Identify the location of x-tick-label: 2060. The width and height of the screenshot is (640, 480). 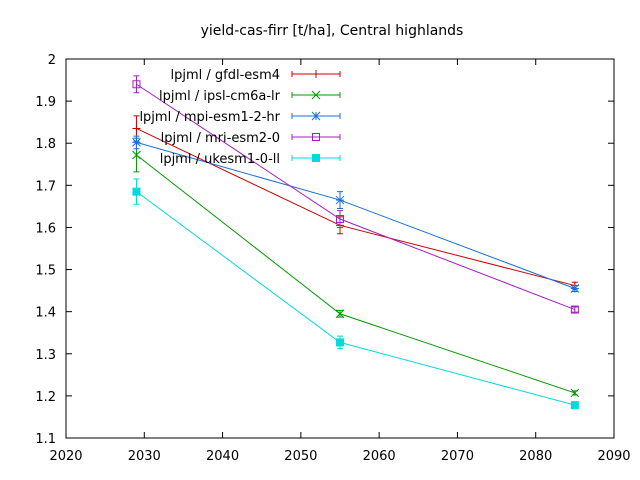
(379, 456).